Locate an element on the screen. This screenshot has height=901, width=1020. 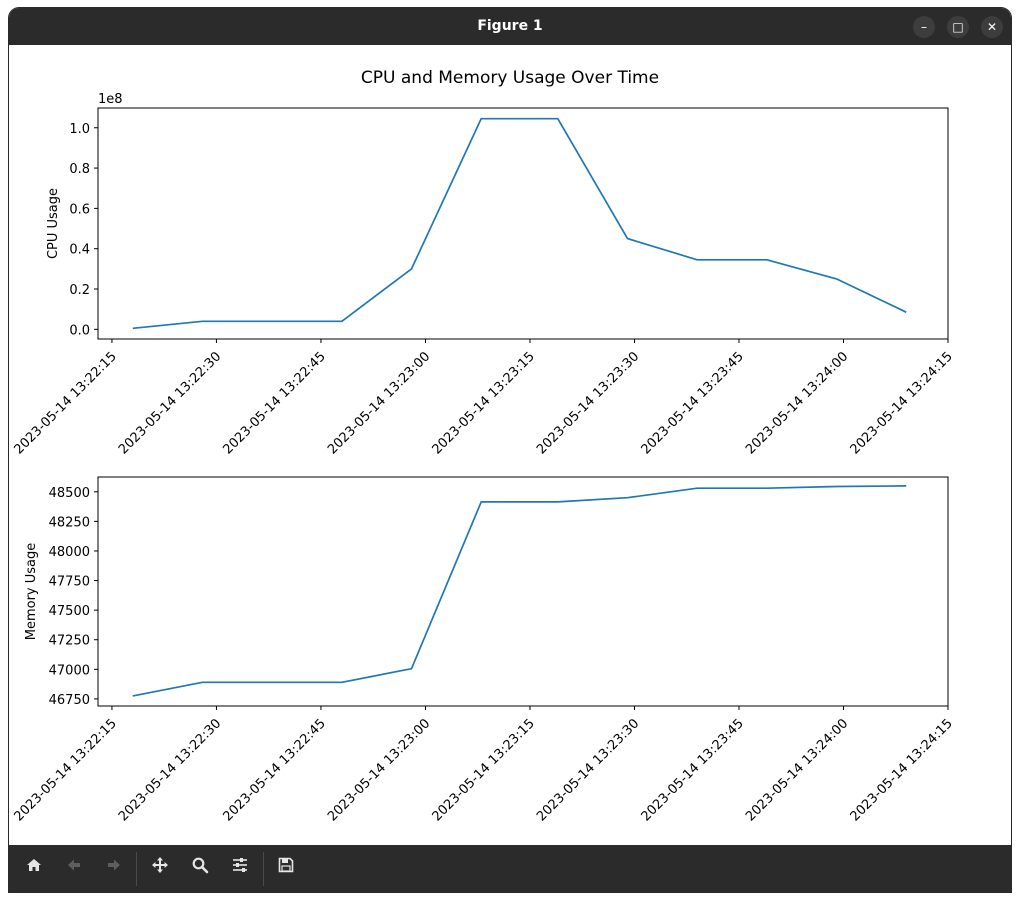
home-button is located at coordinates (34, 869).